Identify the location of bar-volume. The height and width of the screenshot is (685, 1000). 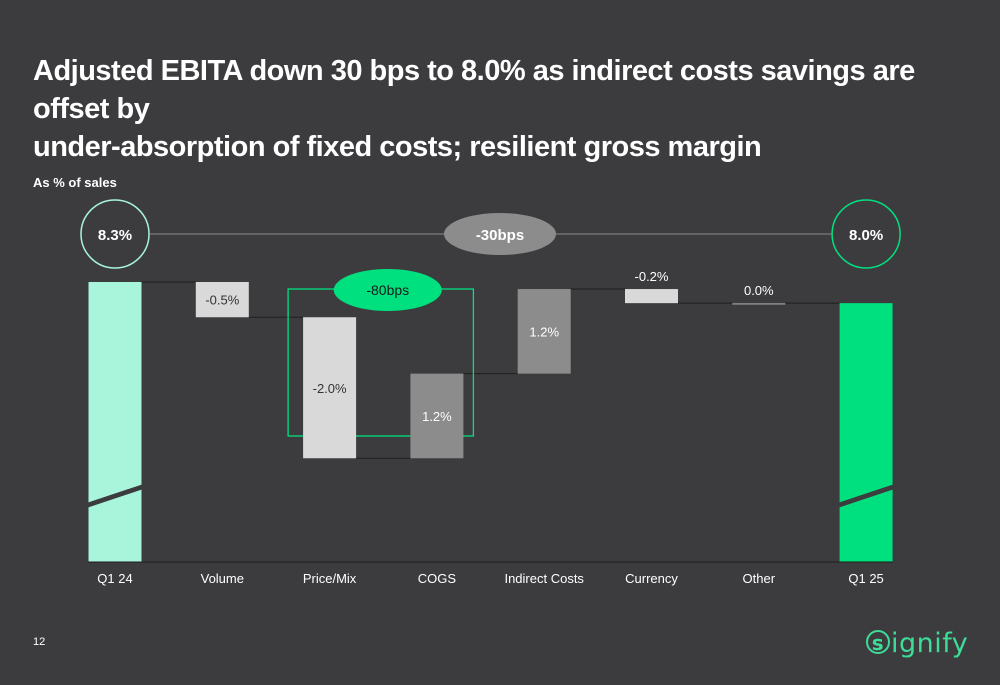
(222, 300).